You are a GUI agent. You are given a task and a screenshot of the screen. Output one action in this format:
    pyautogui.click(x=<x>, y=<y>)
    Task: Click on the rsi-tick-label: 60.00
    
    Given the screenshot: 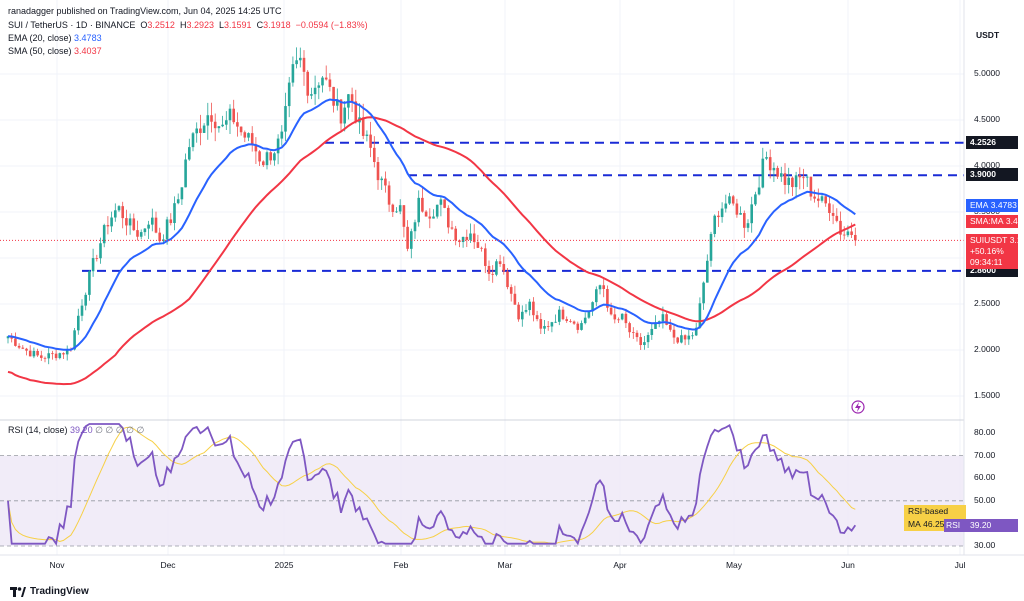 What is the action you would take?
    pyautogui.click(x=985, y=477)
    